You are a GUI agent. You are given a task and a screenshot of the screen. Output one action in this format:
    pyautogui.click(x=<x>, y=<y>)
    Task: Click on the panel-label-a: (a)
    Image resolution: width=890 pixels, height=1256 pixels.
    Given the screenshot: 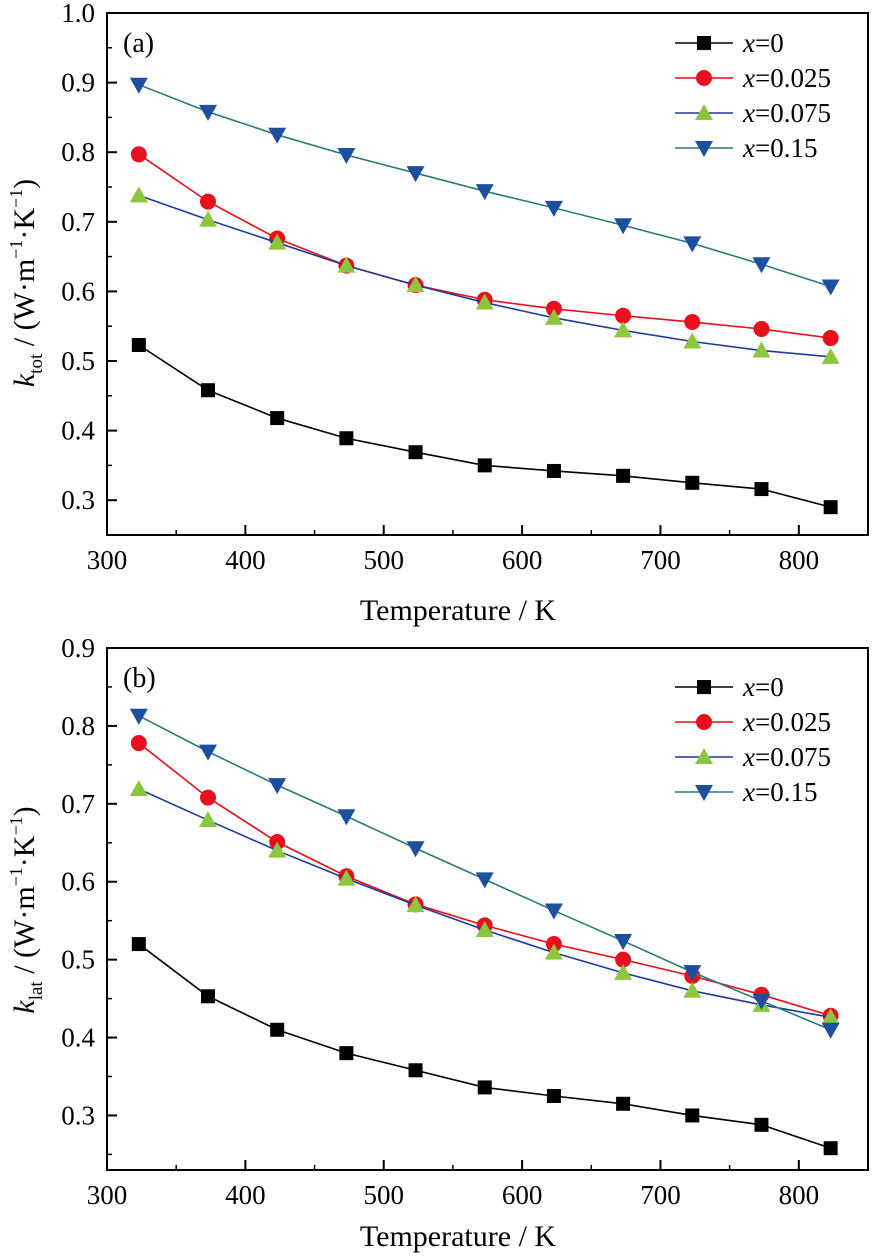 What is the action you would take?
    pyautogui.click(x=138, y=43)
    